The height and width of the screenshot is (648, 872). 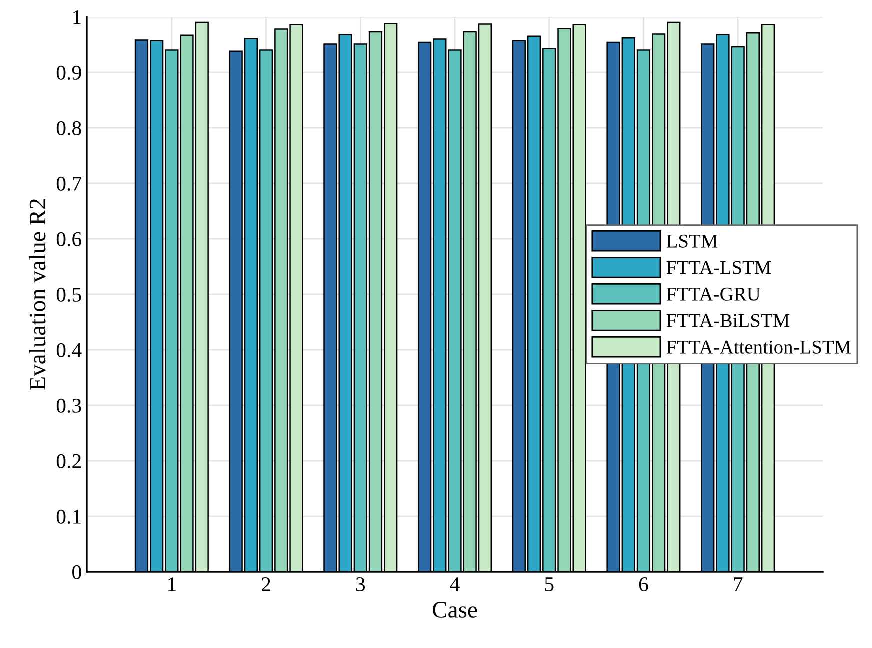 What do you see at coordinates (759, 347) in the screenshot?
I see `legend-label: FTTA-Attention-LSTM` at bounding box center [759, 347].